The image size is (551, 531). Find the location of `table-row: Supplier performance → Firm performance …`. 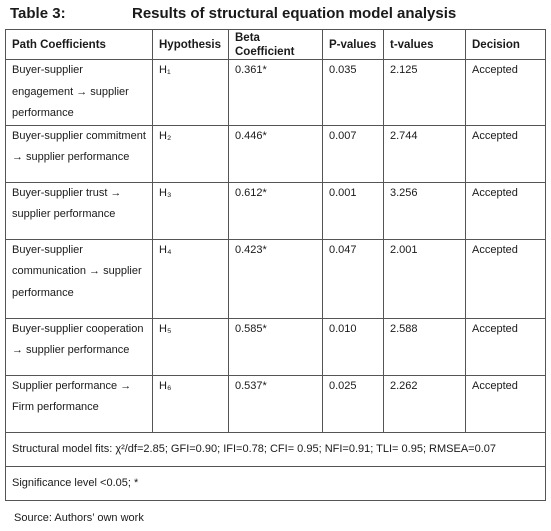

table-row: Supplier performance → Firm performance … is located at coordinates (275, 403).